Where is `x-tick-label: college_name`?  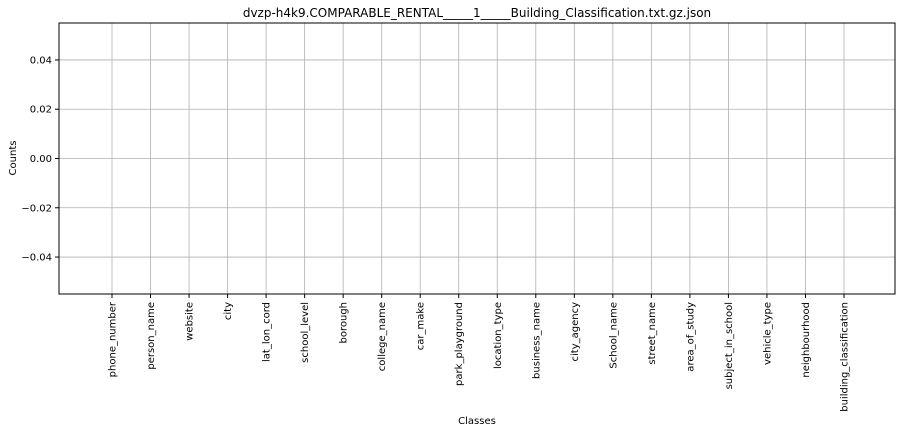
x-tick-label: college_name is located at coordinates (382, 336).